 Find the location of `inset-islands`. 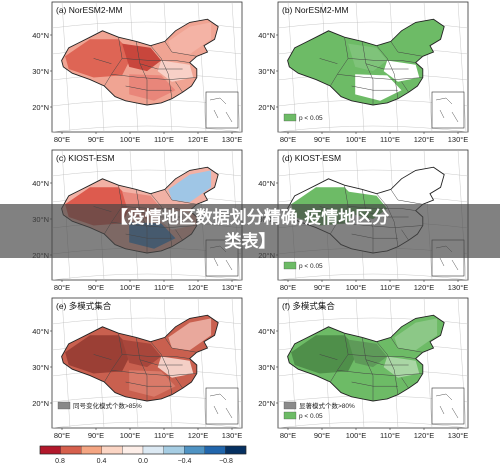

inset-islands is located at coordinates (447, 110).